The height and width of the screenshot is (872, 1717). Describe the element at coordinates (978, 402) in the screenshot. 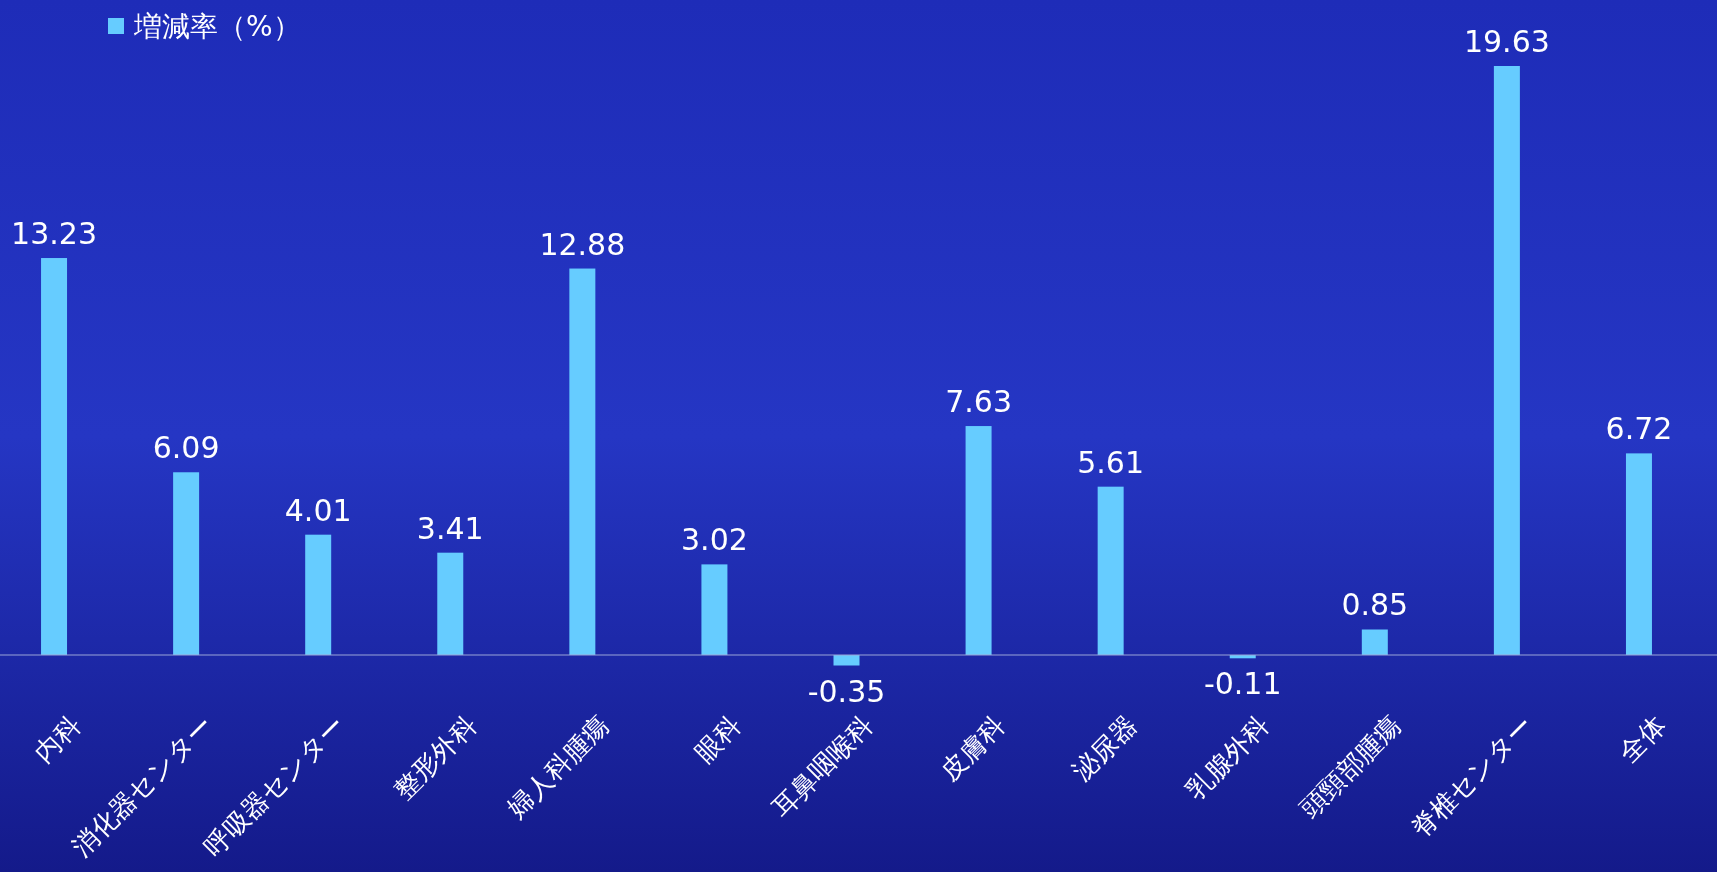

I see `data-label: 7.63` at that location.